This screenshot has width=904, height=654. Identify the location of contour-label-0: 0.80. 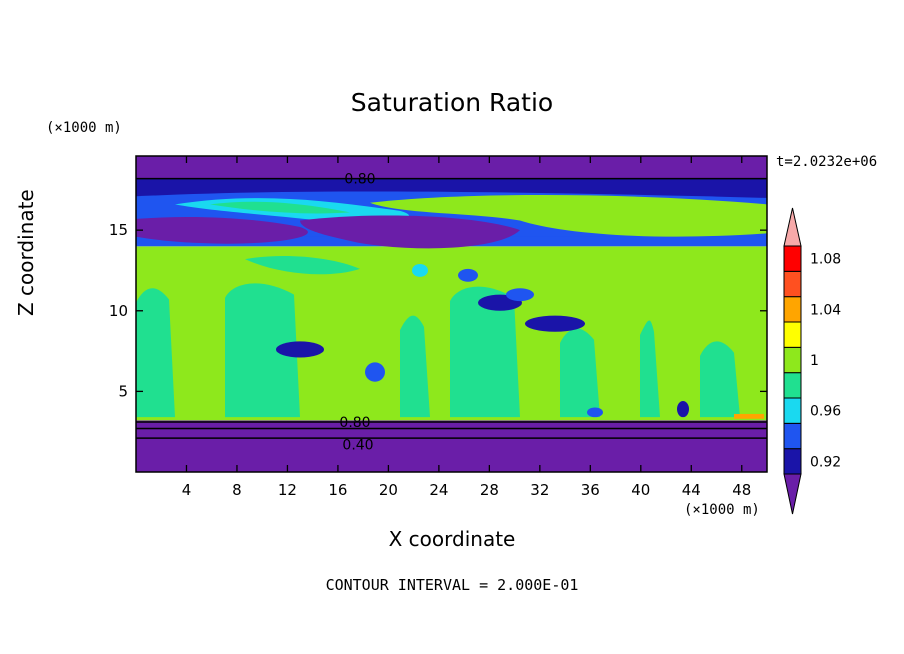
(359, 180).